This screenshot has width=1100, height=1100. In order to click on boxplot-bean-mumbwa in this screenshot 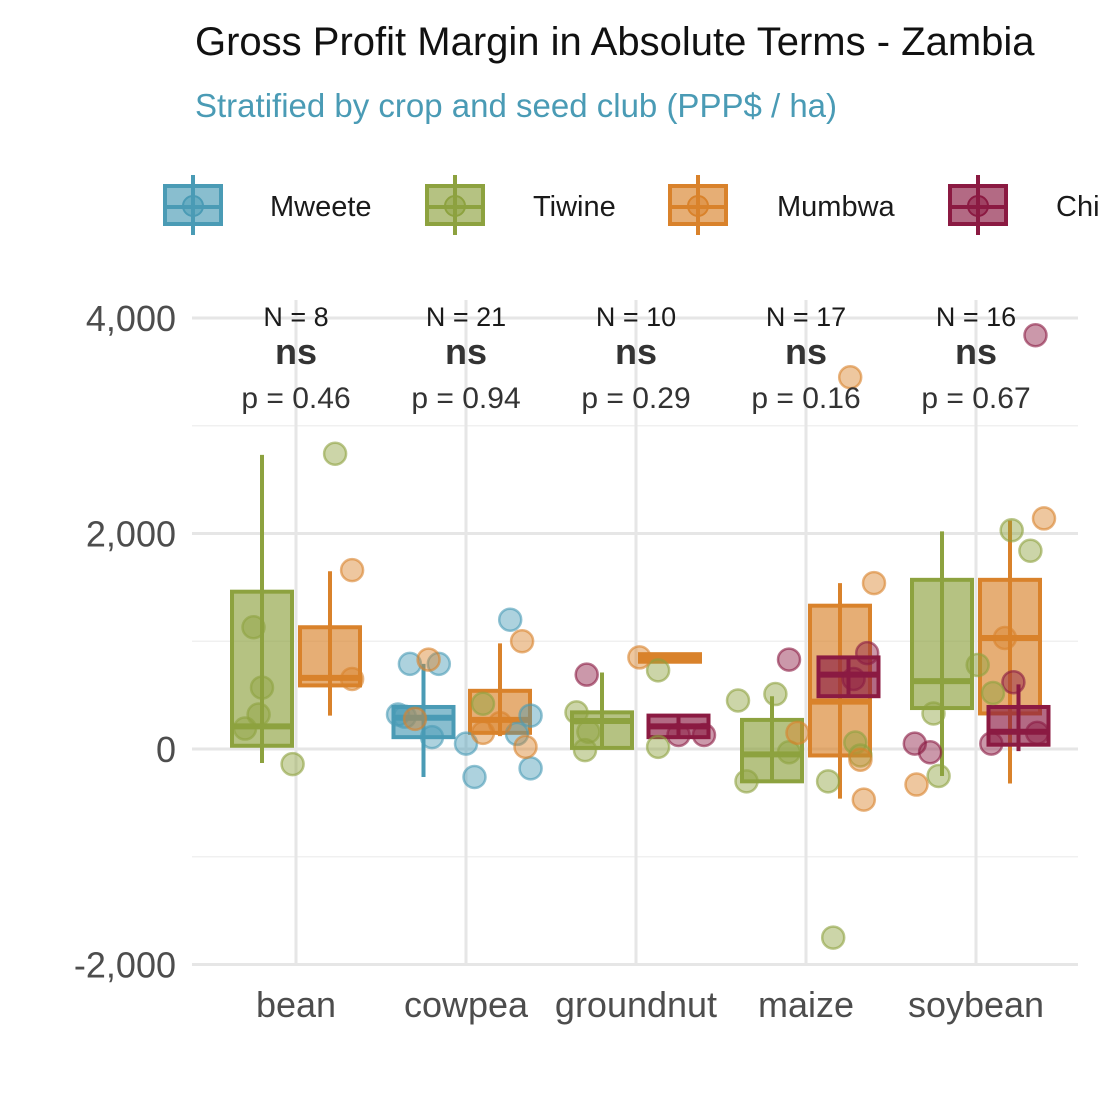, I will do `click(330, 643)`.